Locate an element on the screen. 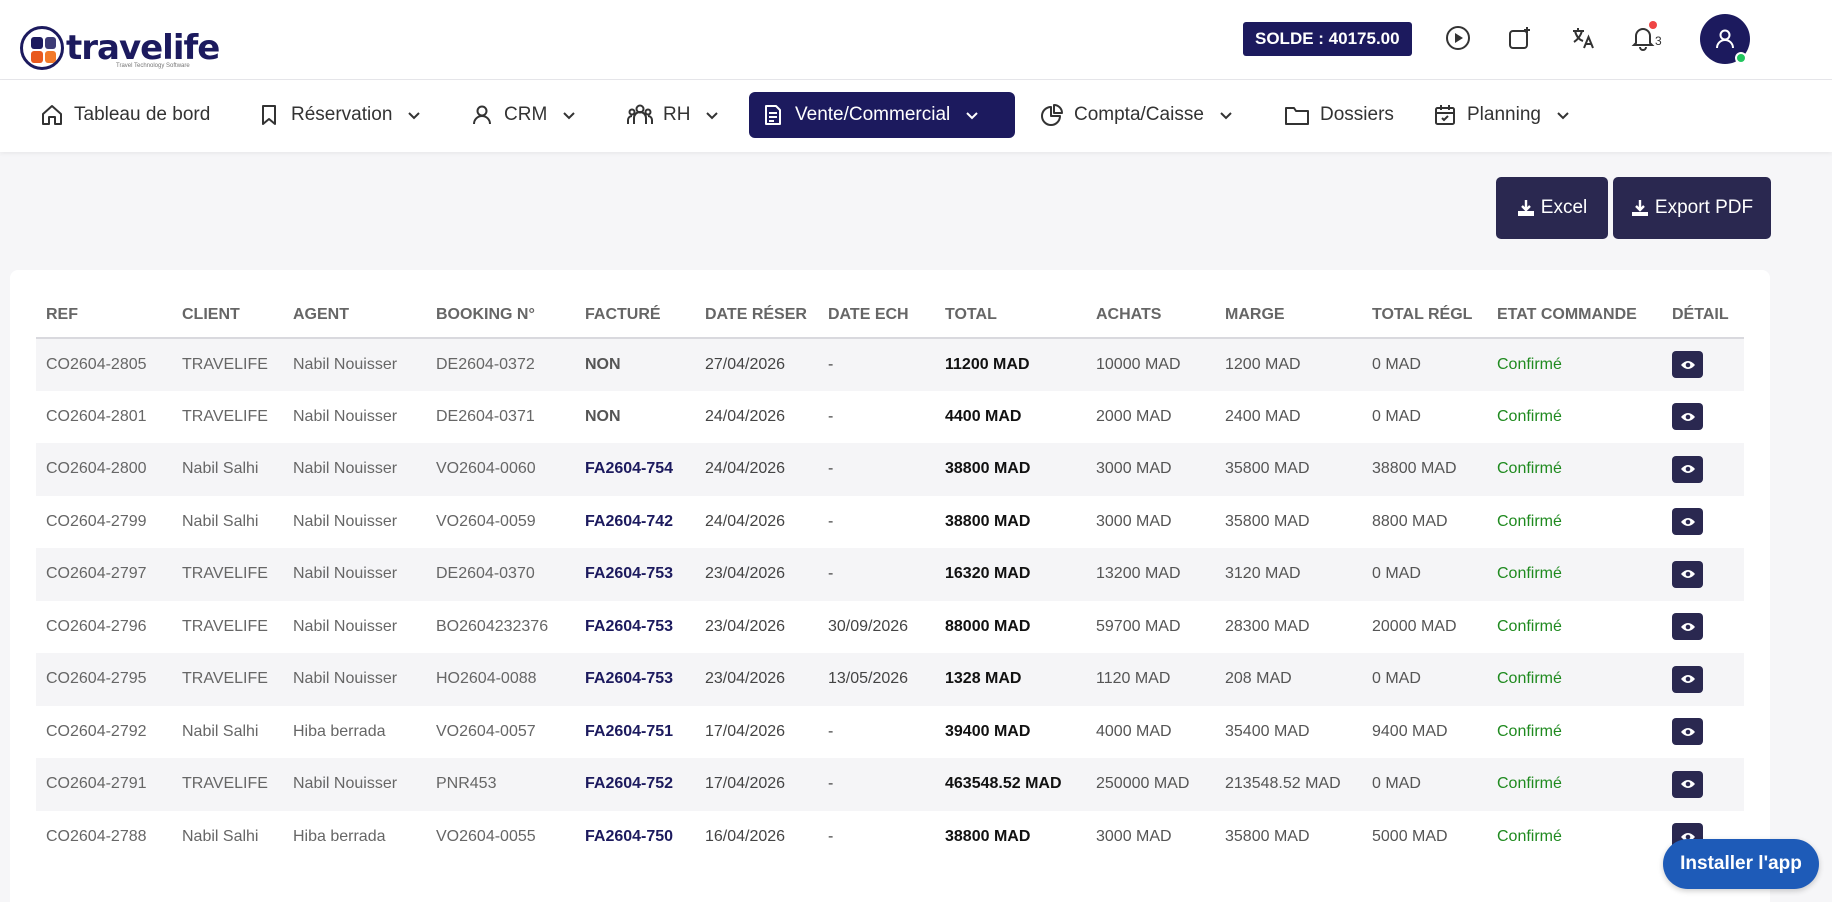  nav-item-compta-caisse: Compta/Caisse is located at coordinates (1137, 115).